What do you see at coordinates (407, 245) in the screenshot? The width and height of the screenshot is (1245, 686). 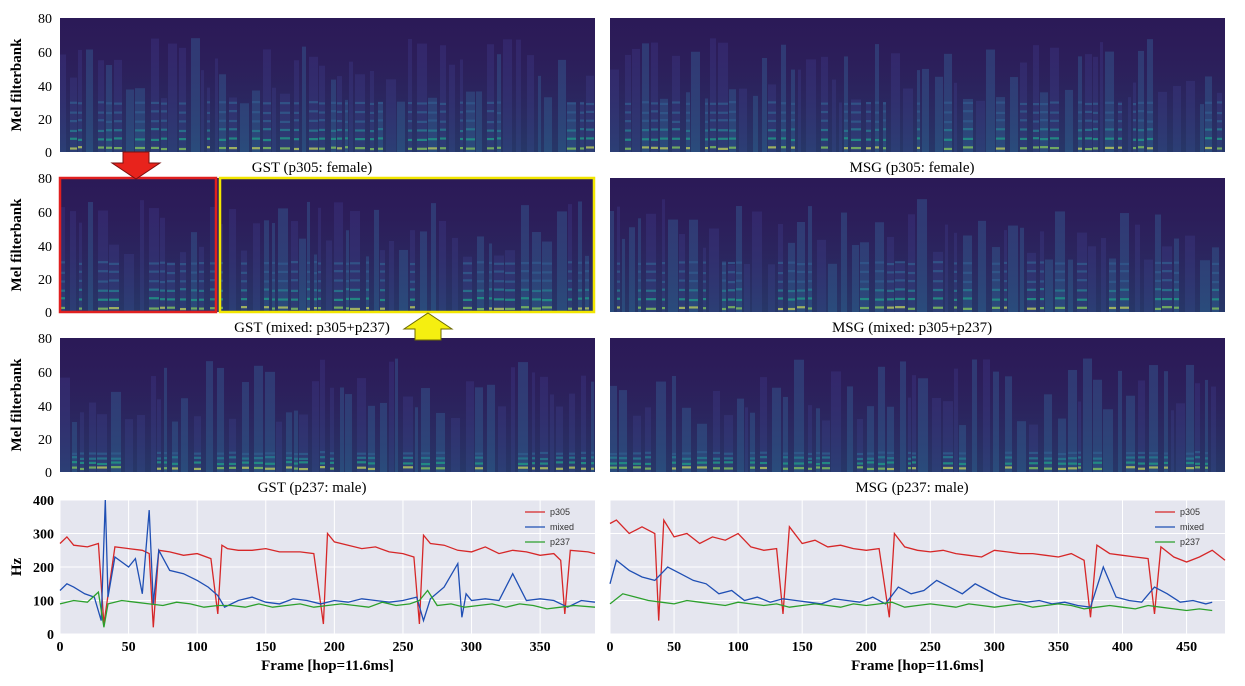 I see `yellow-highlight-box` at bounding box center [407, 245].